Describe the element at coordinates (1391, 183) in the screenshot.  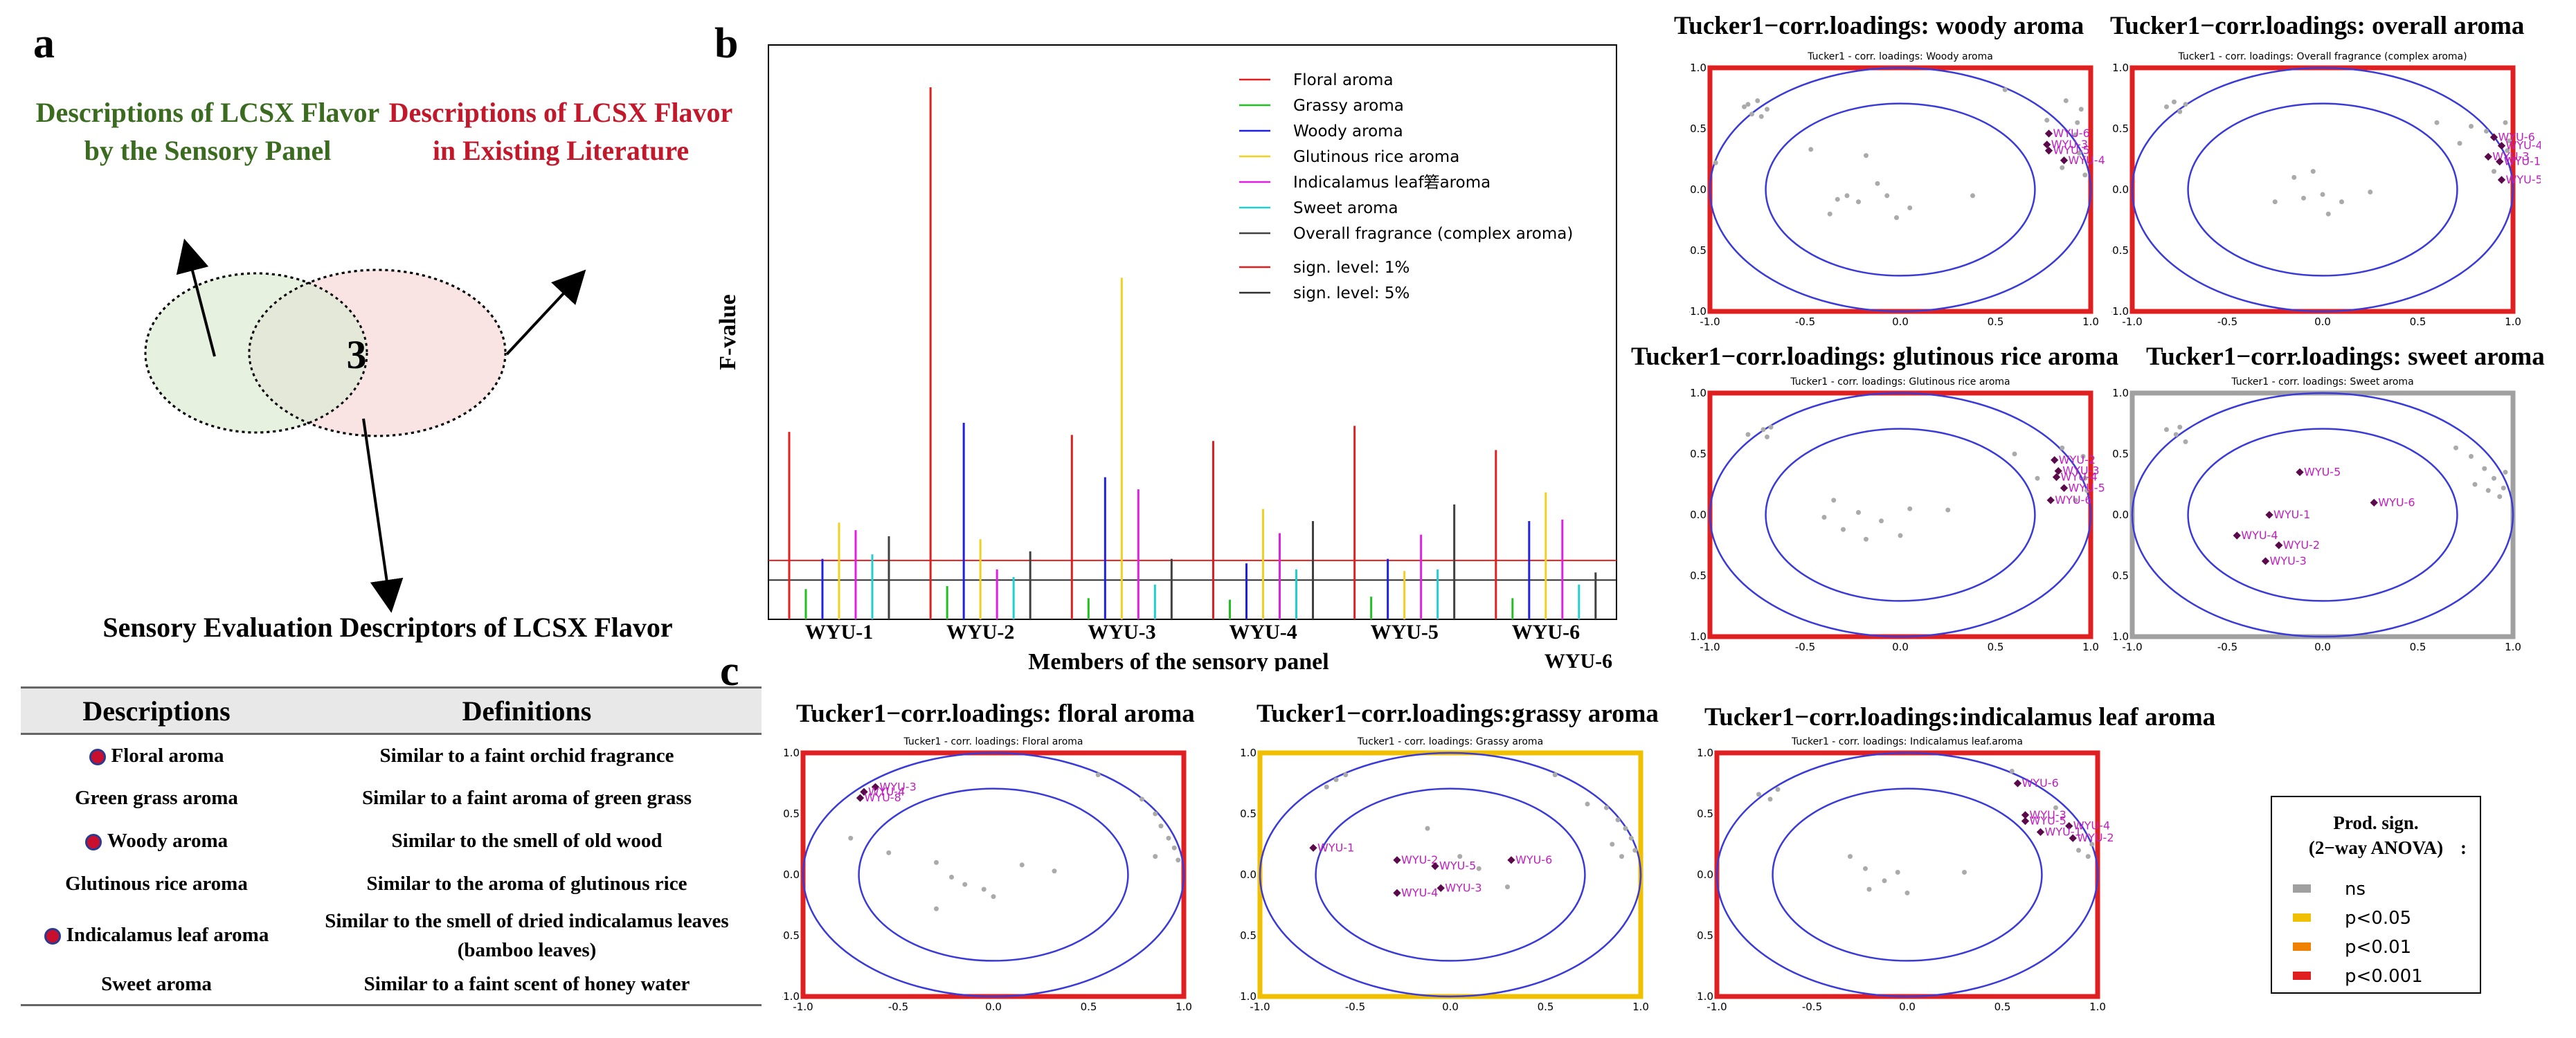
I see `legend-label: Indicalamus leaf箬aroma` at that location.